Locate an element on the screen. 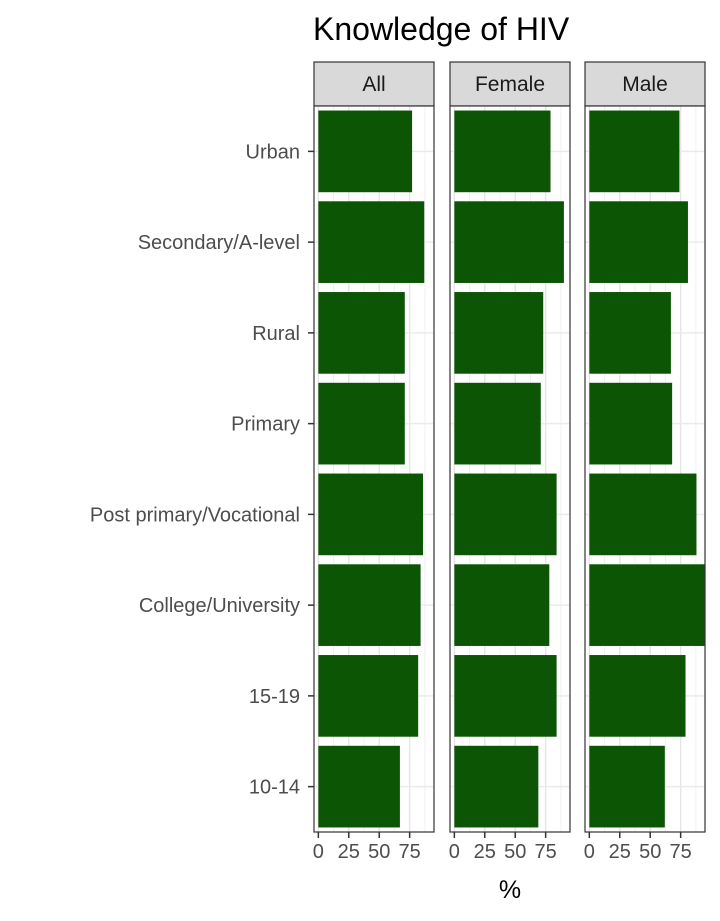 The height and width of the screenshot is (921, 720). x-axis-title: % is located at coordinates (510, 890).